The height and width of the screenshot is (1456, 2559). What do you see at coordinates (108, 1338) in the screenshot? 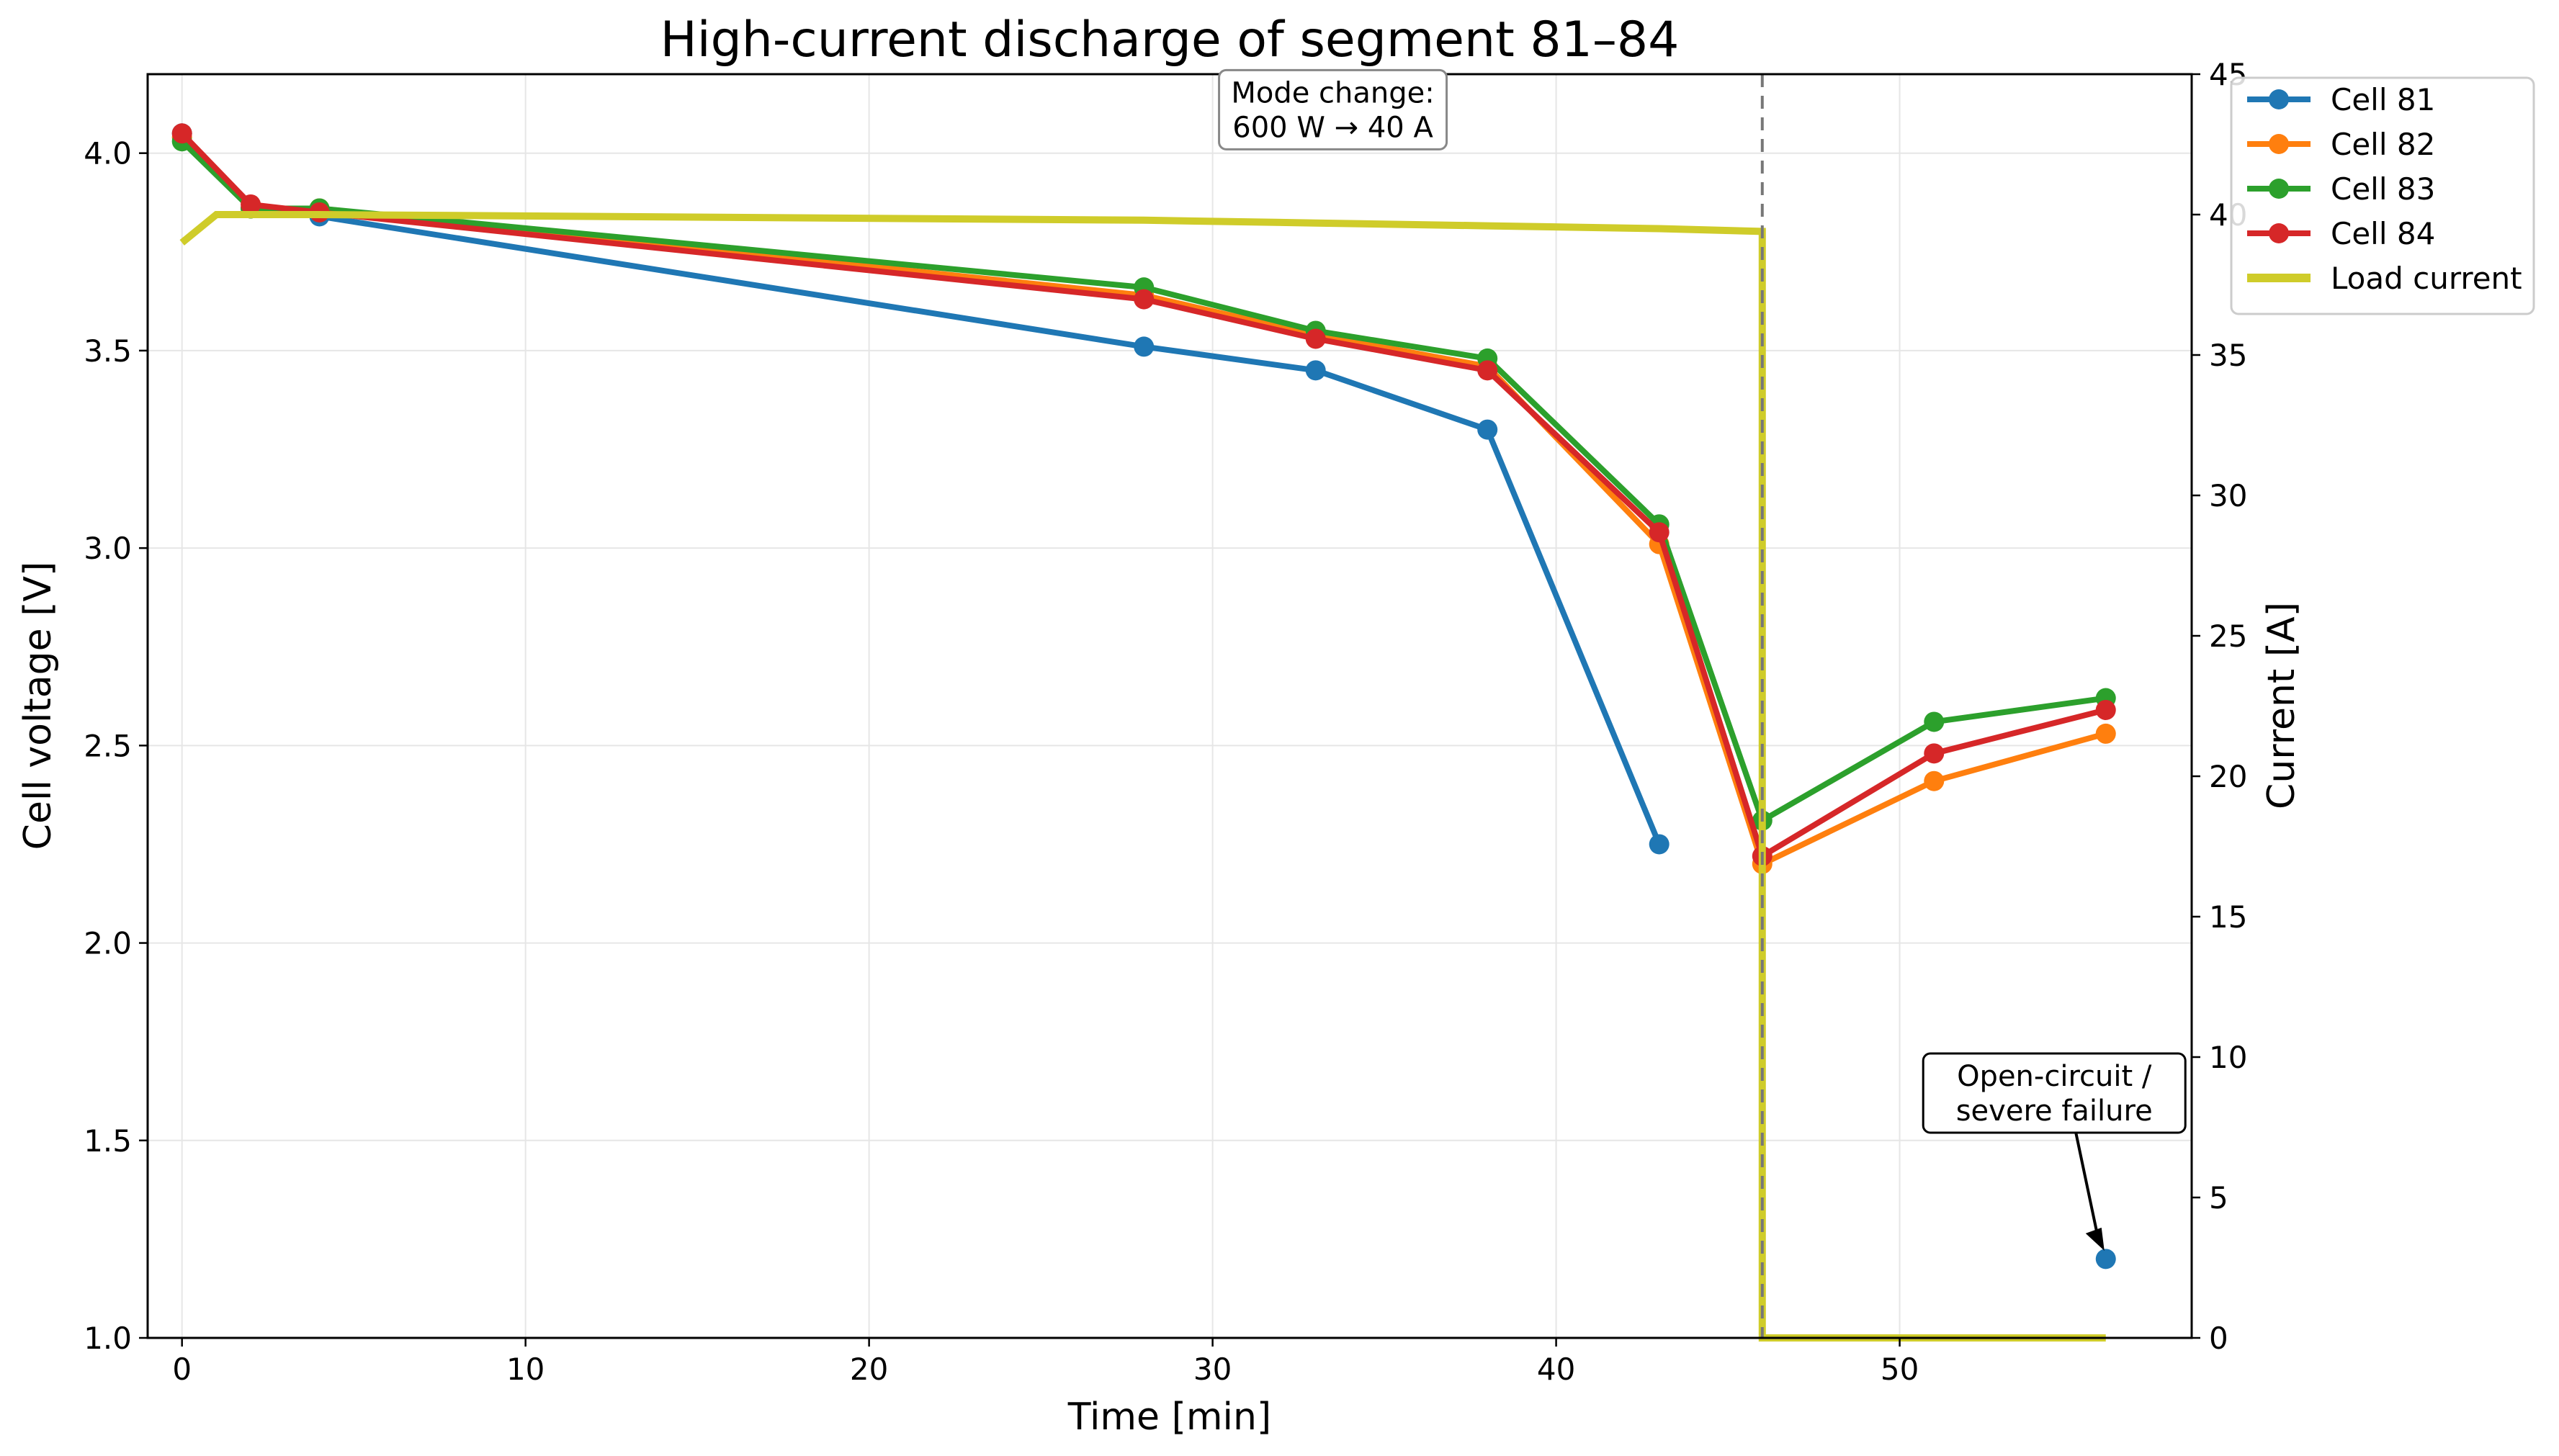
I see `y-tick-label: 1.0` at bounding box center [108, 1338].